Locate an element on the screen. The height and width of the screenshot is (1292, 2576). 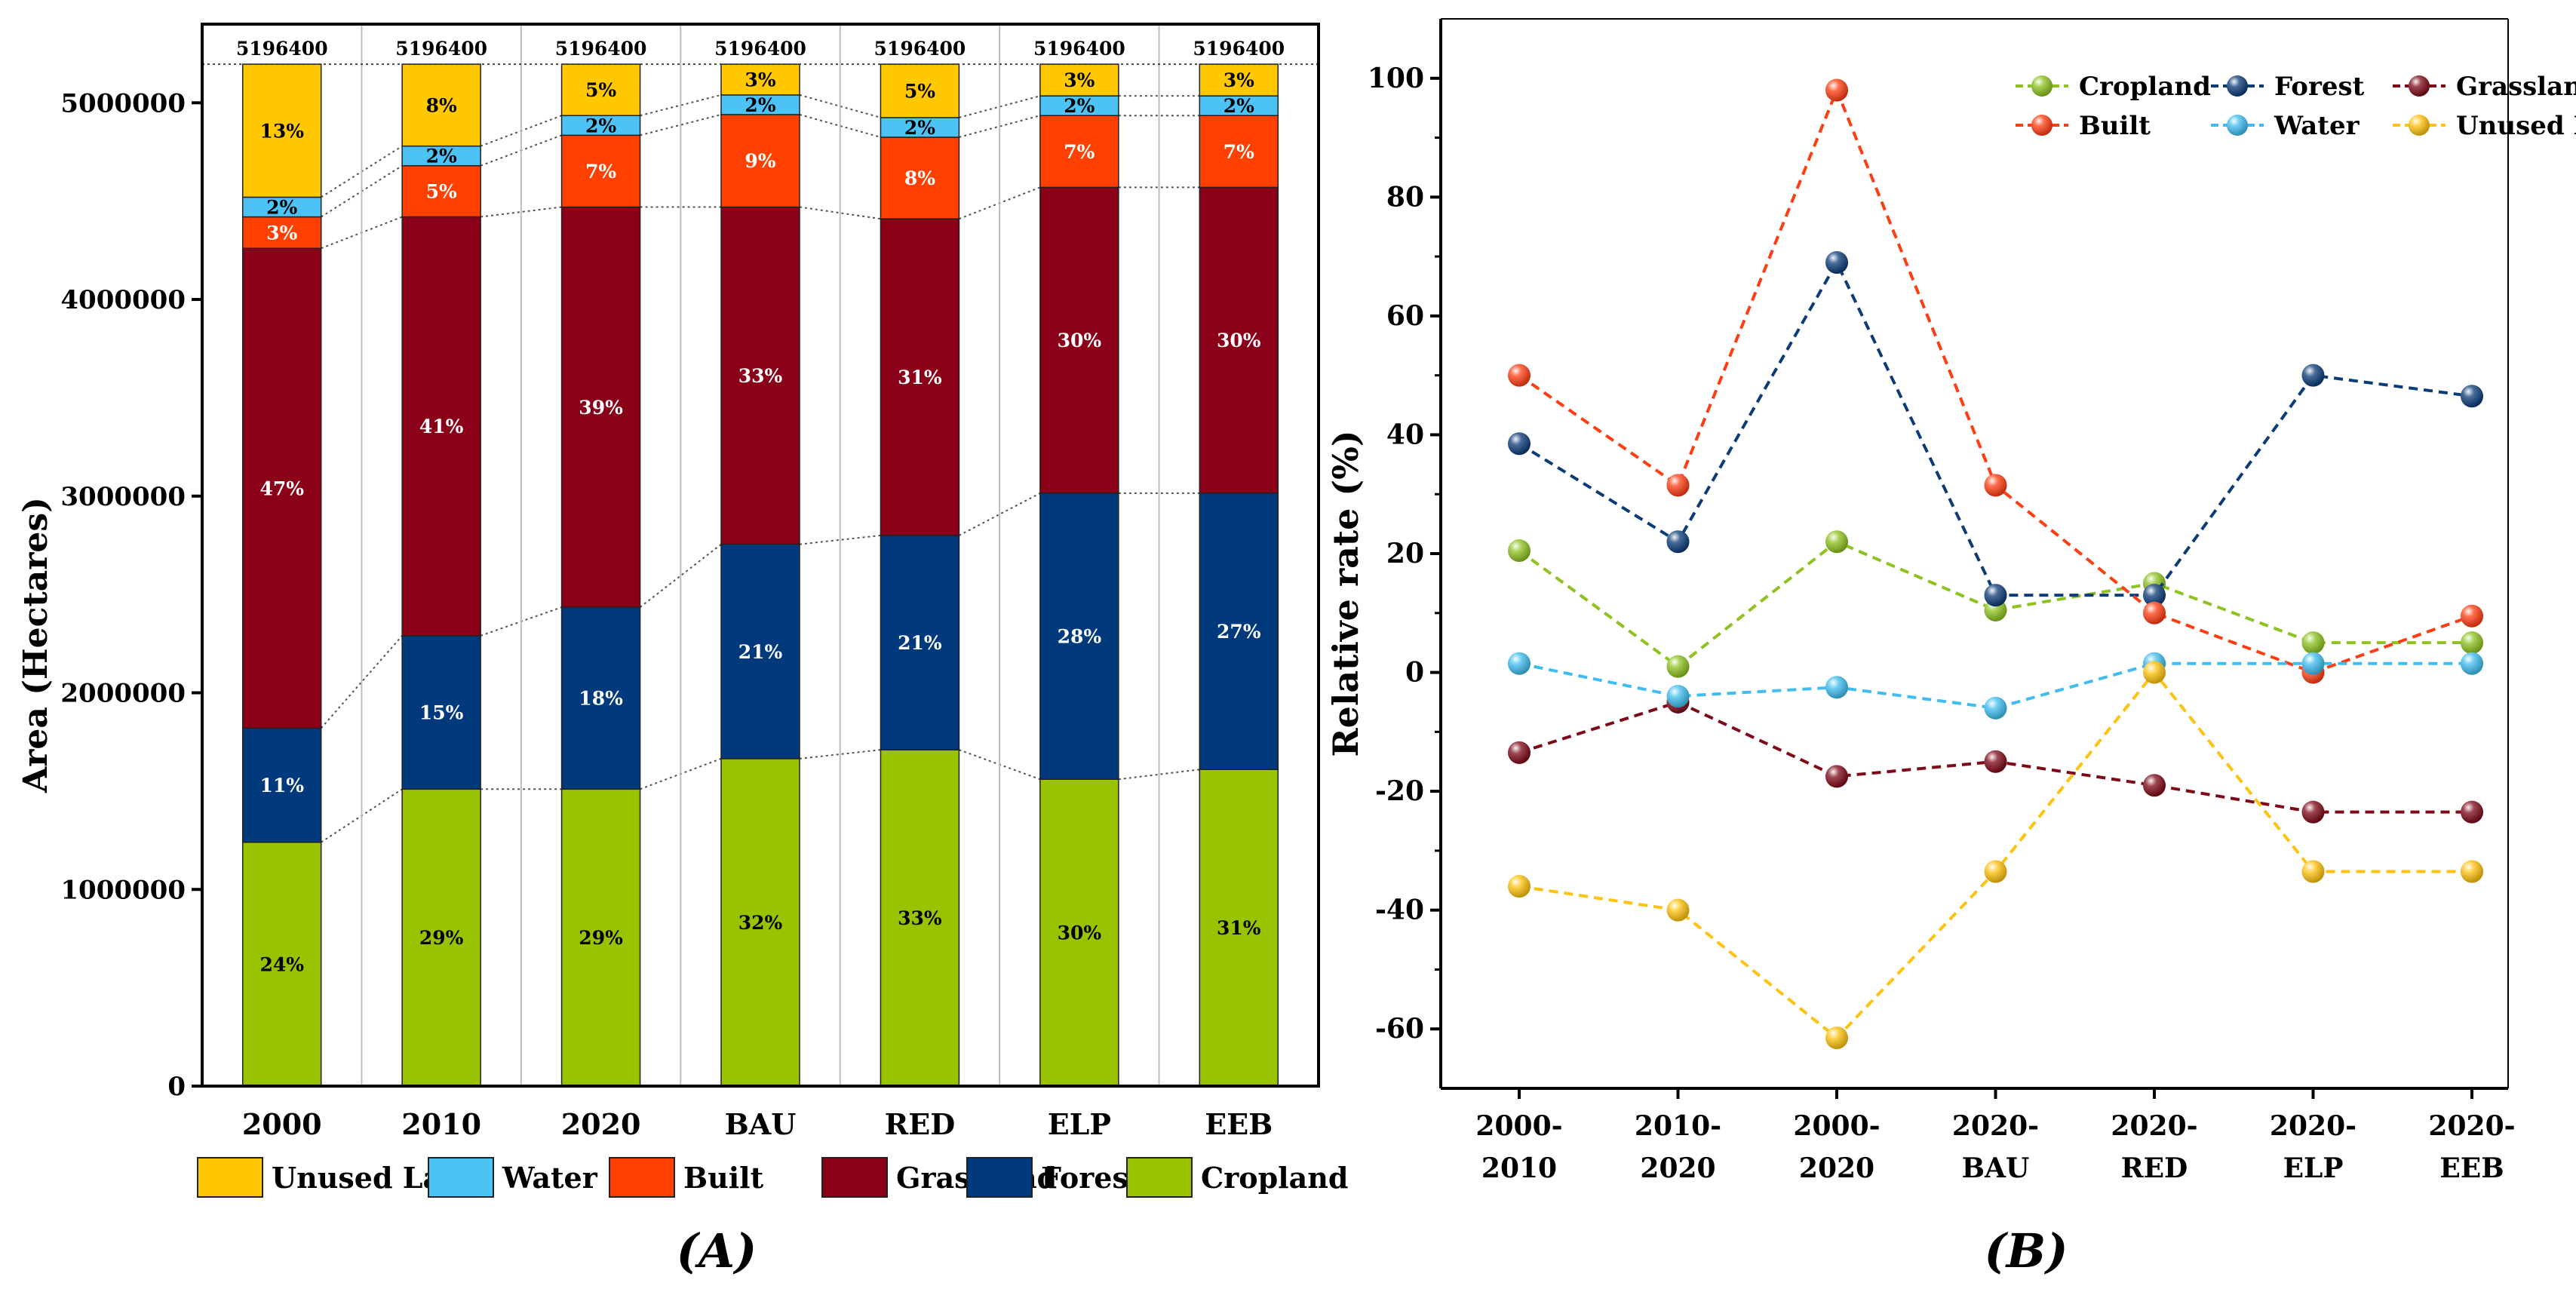
bar-segment-label-unused-land-red: 5% is located at coordinates (919, 91).